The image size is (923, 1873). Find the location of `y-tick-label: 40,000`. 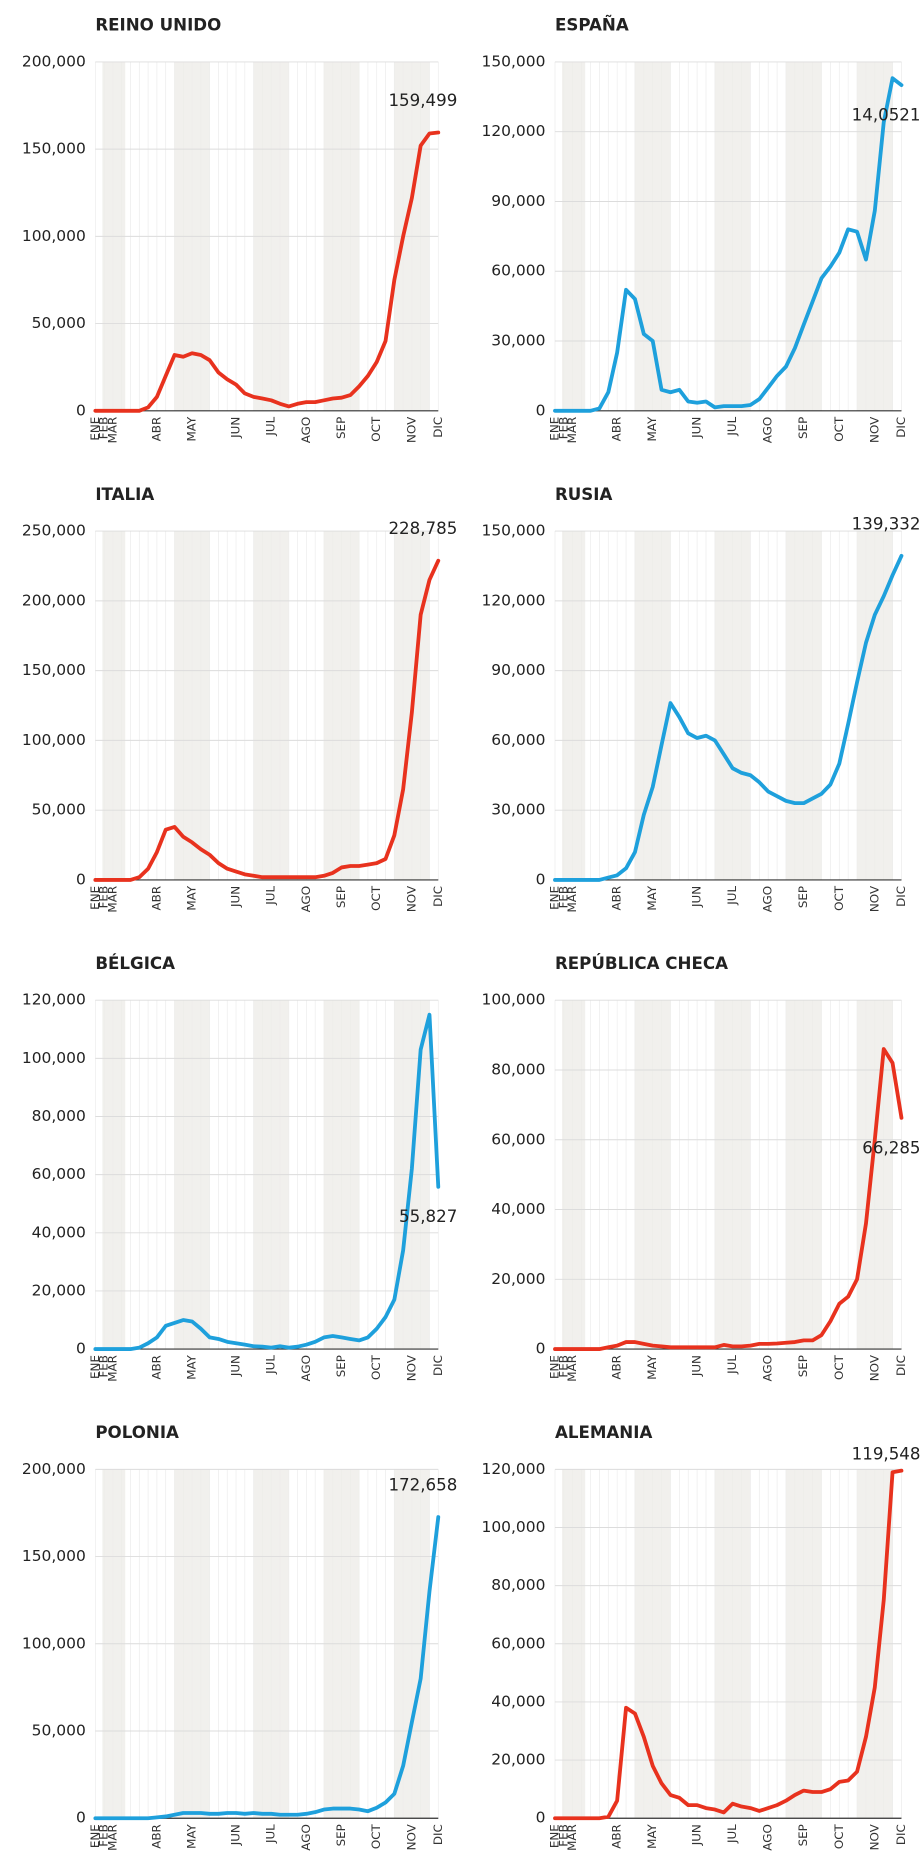

y-tick-label: 40,000 is located at coordinates (518, 1209).